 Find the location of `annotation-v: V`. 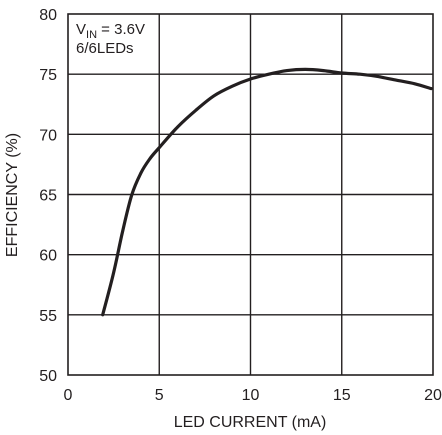

annotation-v: V is located at coordinates (81, 29).